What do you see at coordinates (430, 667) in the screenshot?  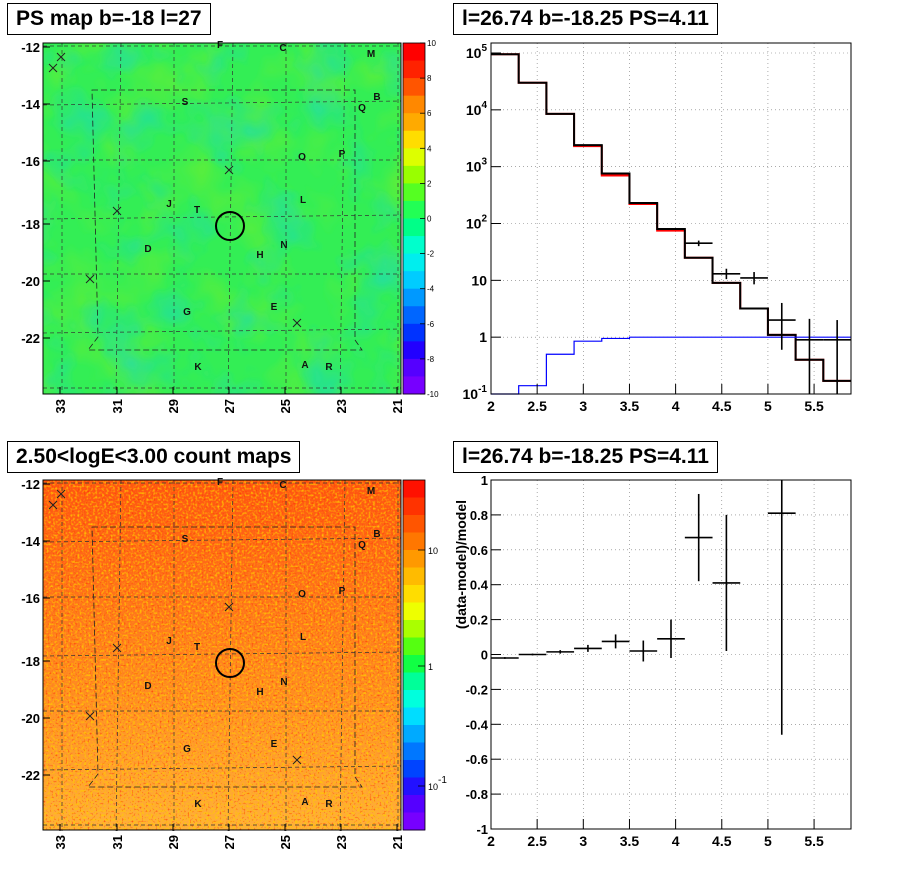 I see `colorbar-tick-label: 1` at bounding box center [430, 667].